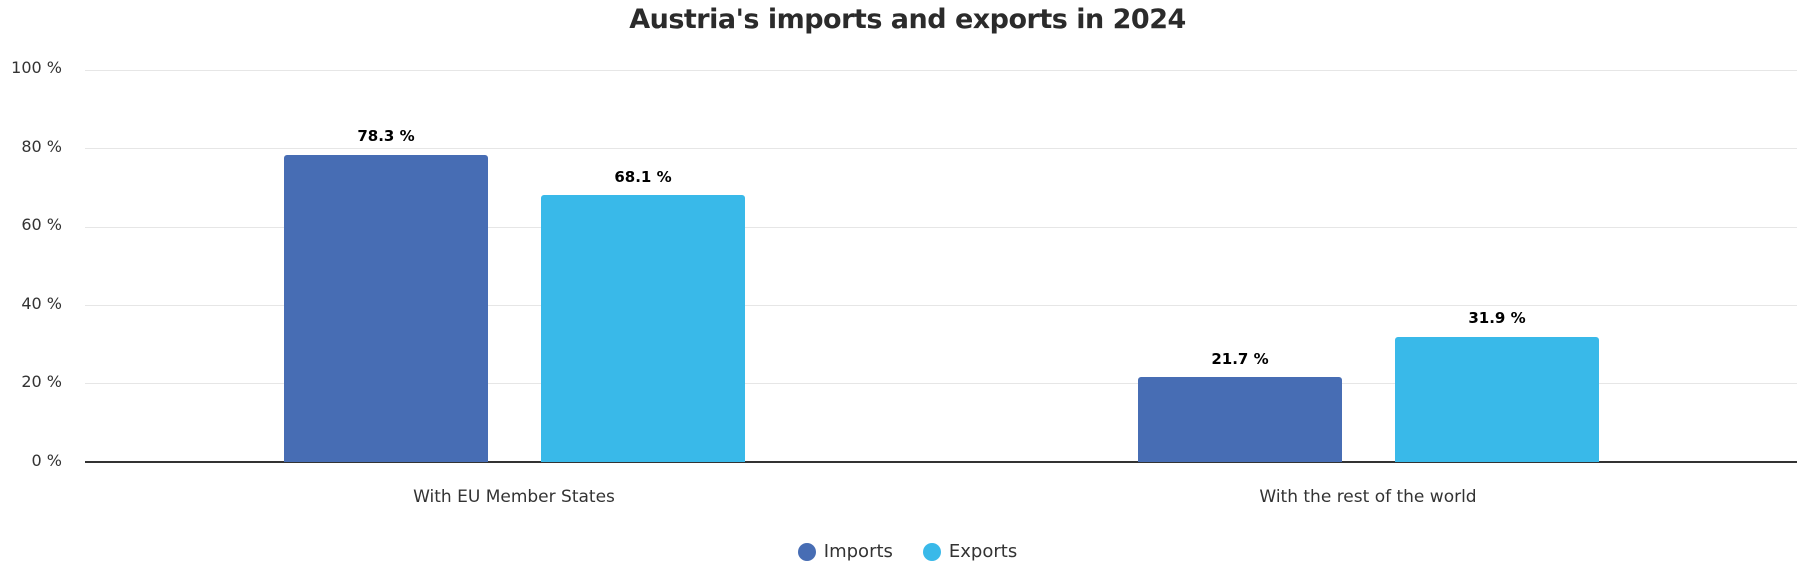 This screenshot has width=1815, height=584. What do you see at coordinates (1240, 359) in the screenshot?
I see `data-label-imports-world: 21.7 %` at bounding box center [1240, 359].